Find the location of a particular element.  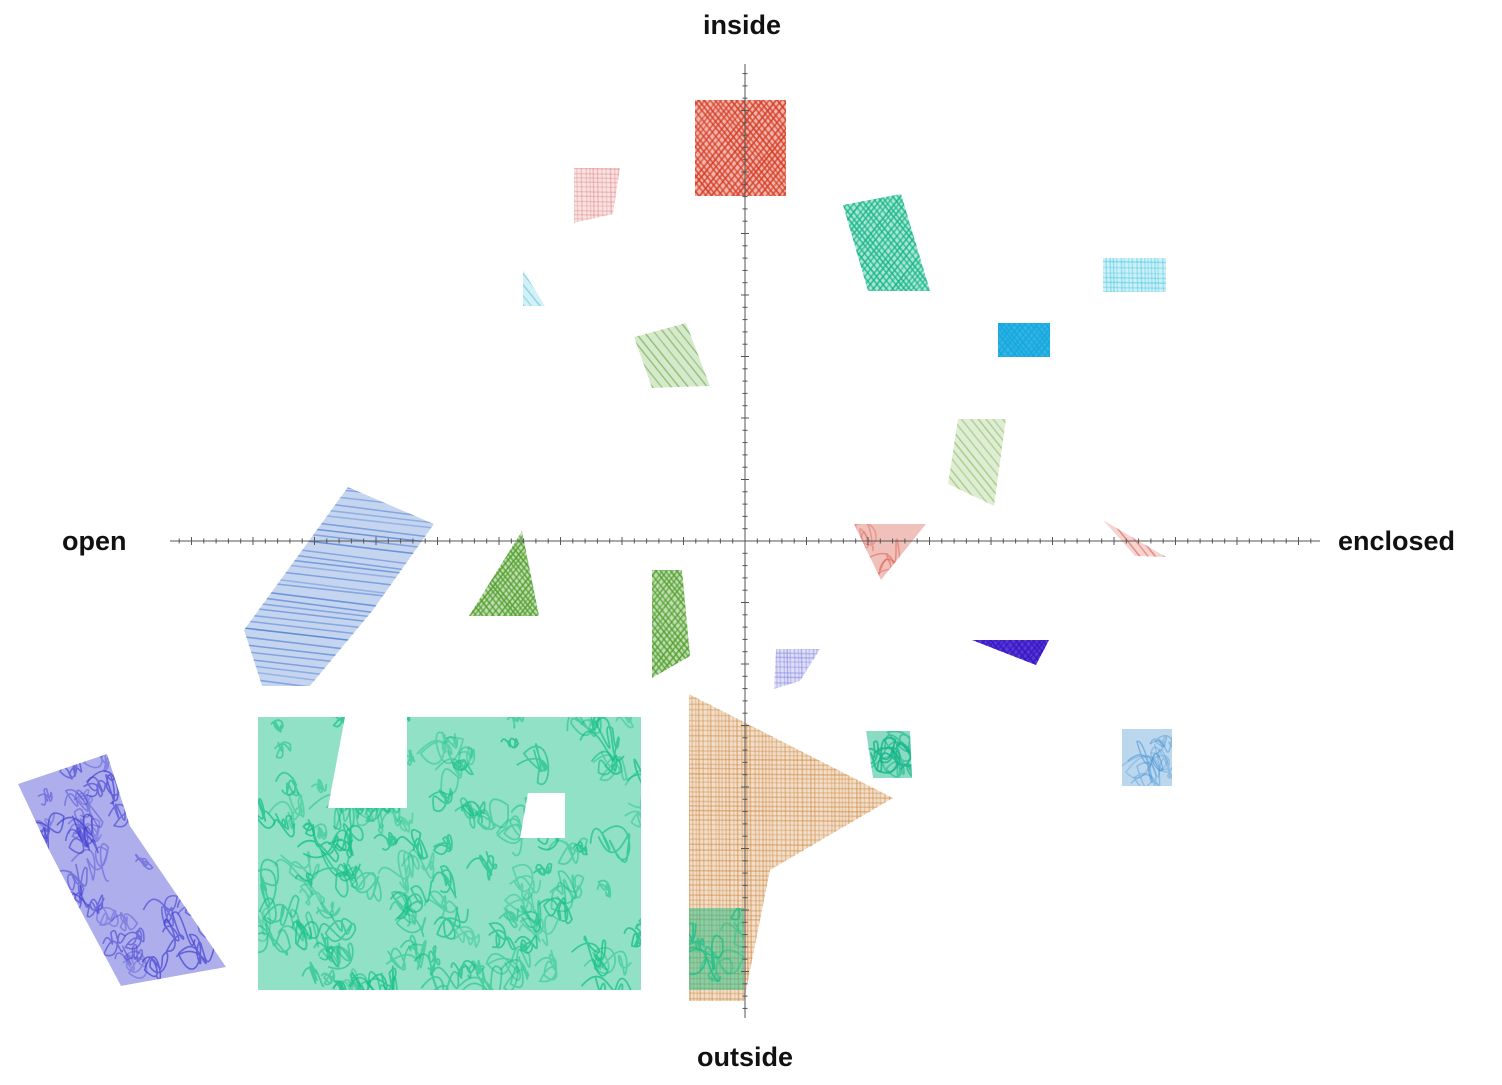

patch-indigo-wedge is located at coordinates (1010, 652).